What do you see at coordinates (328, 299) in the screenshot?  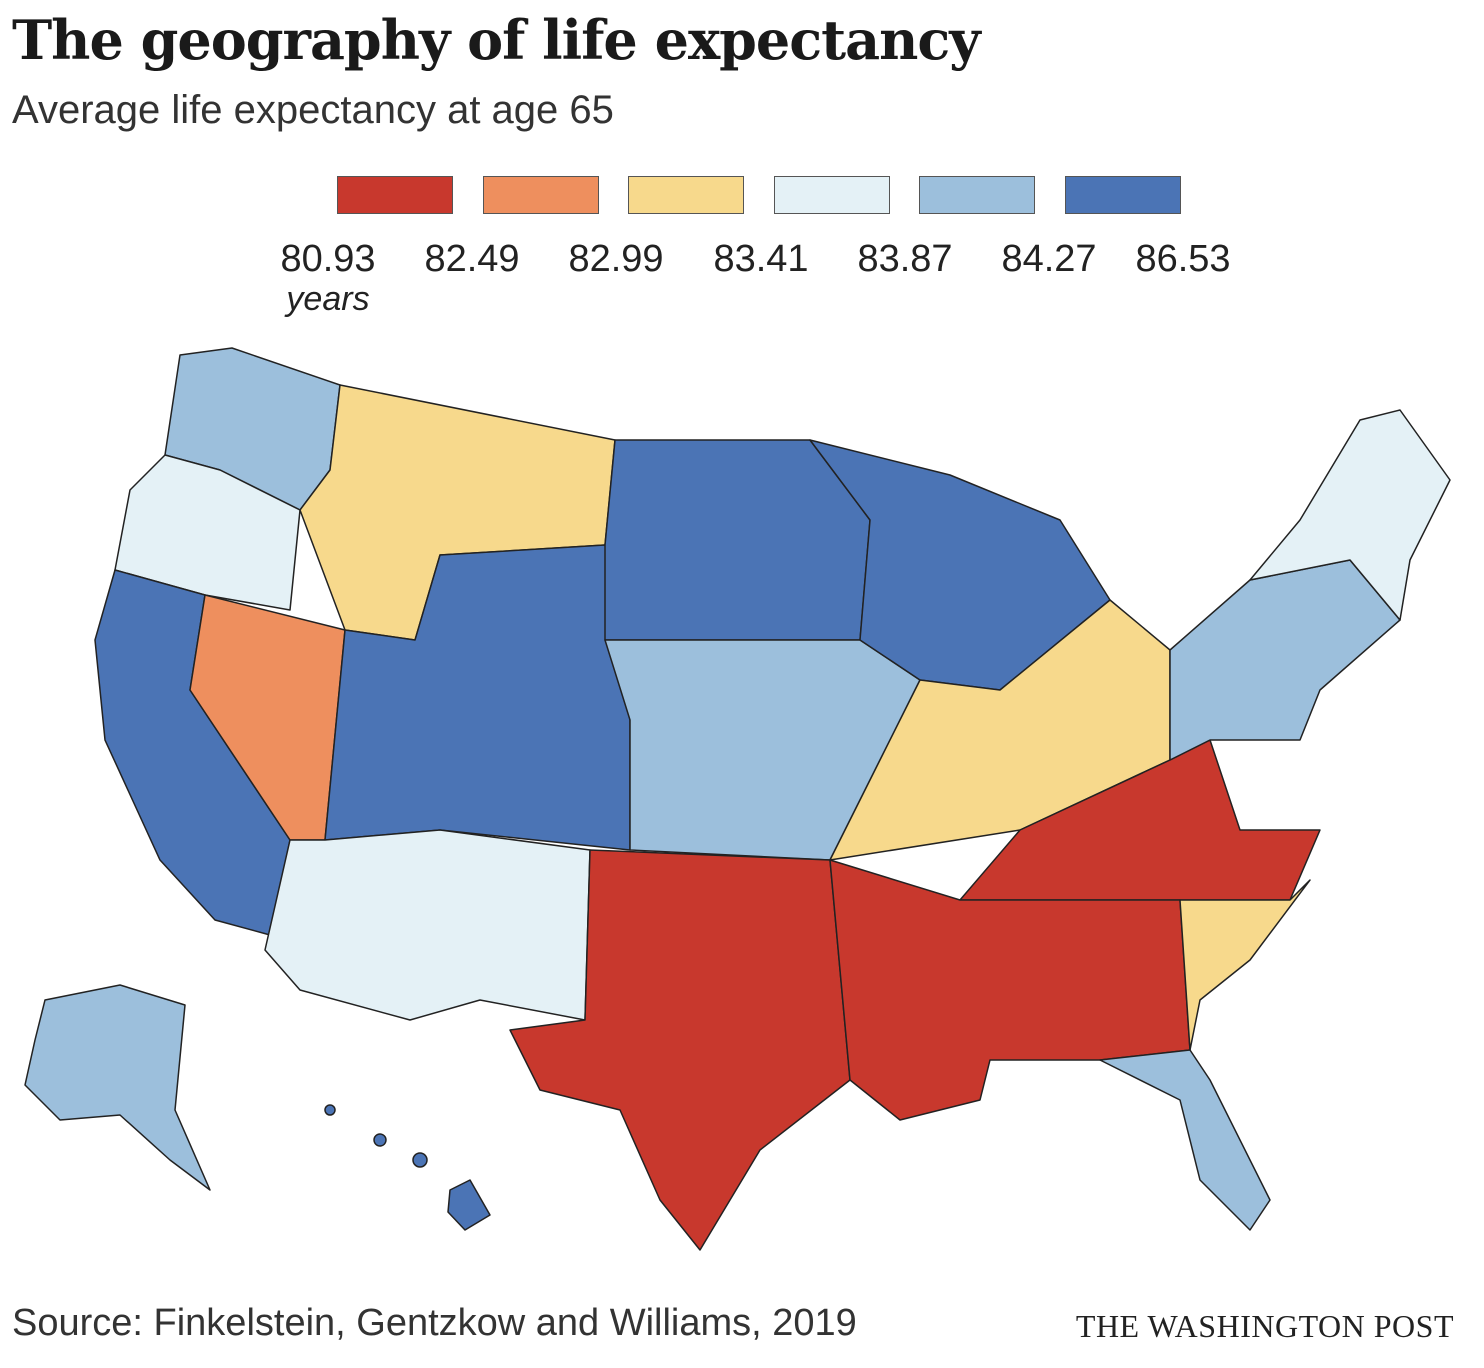 I see `legend-unit: years` at bounding box center [328, 299].